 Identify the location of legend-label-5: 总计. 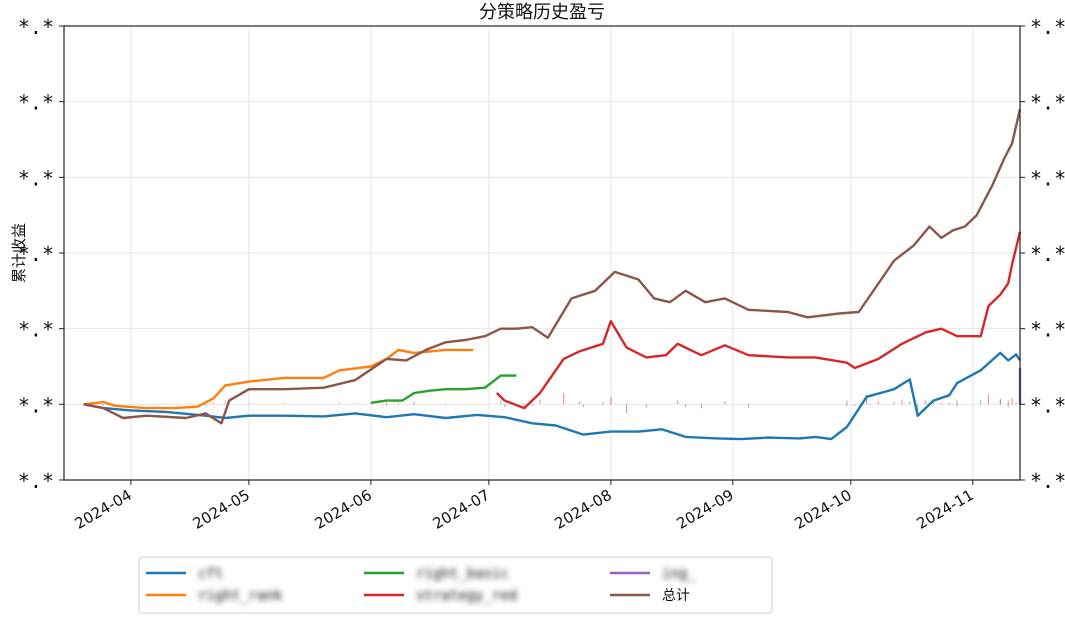
(676, 596).